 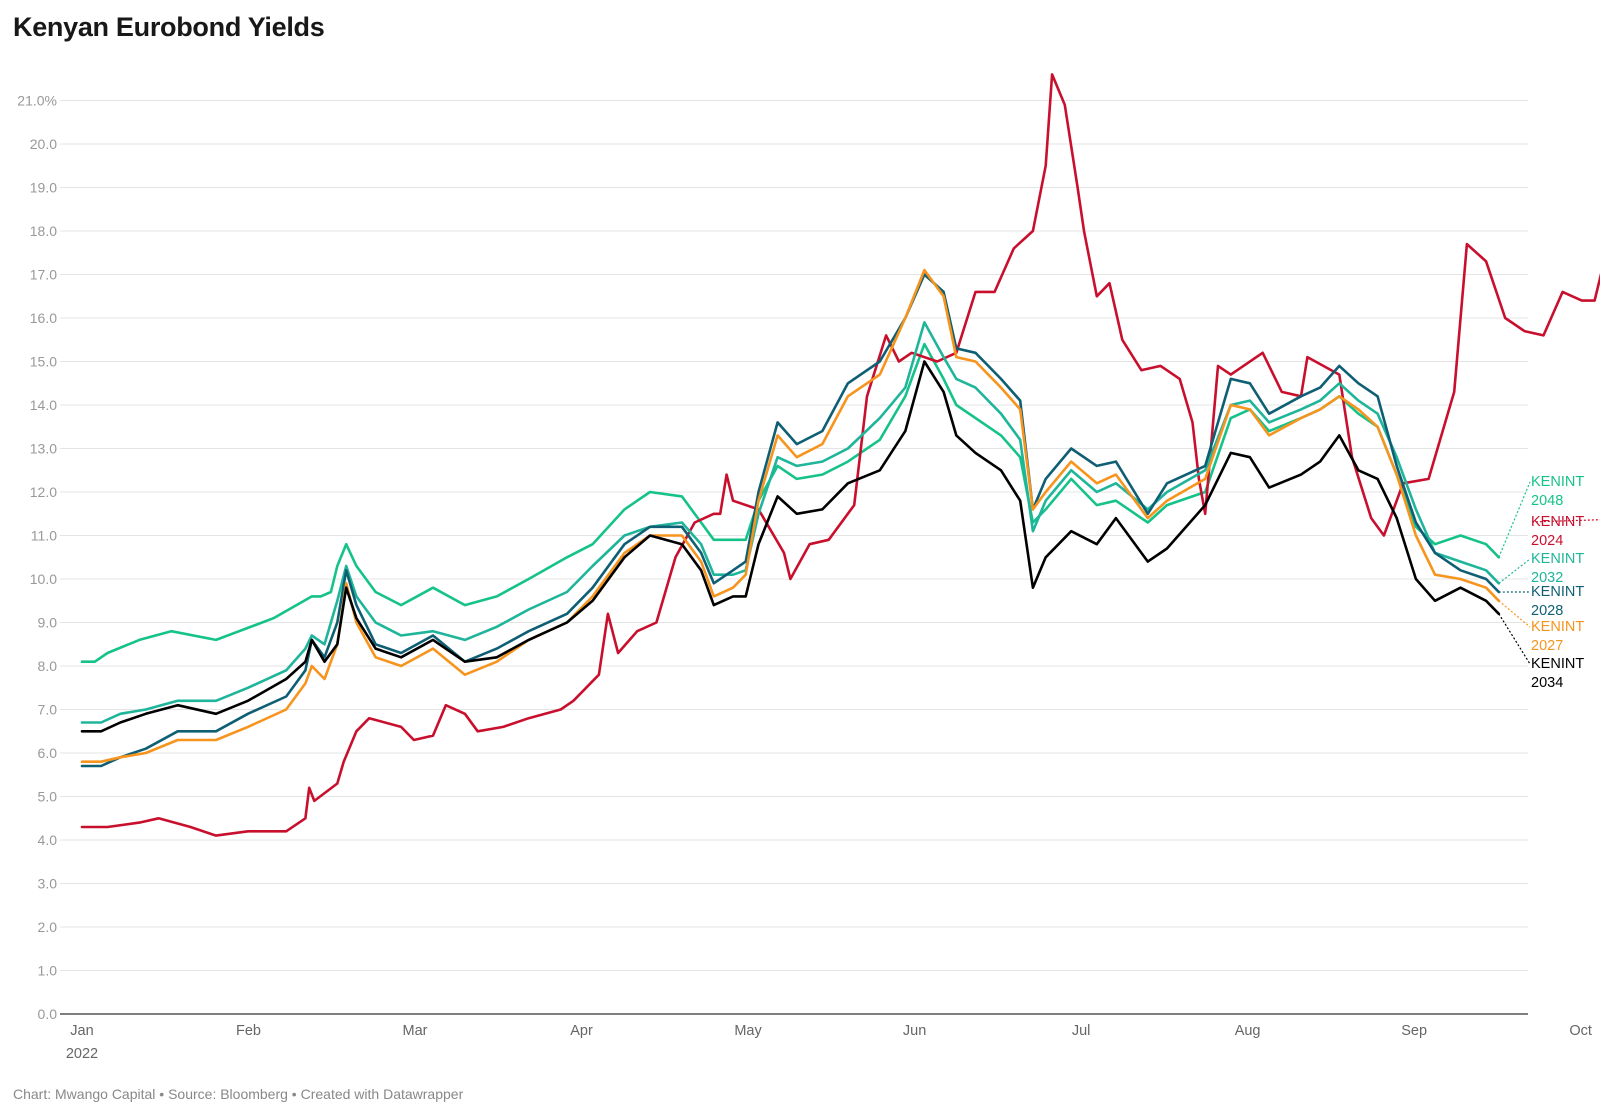 I want to click on y-tick-label: 16.0, so click(x=43, y=318).